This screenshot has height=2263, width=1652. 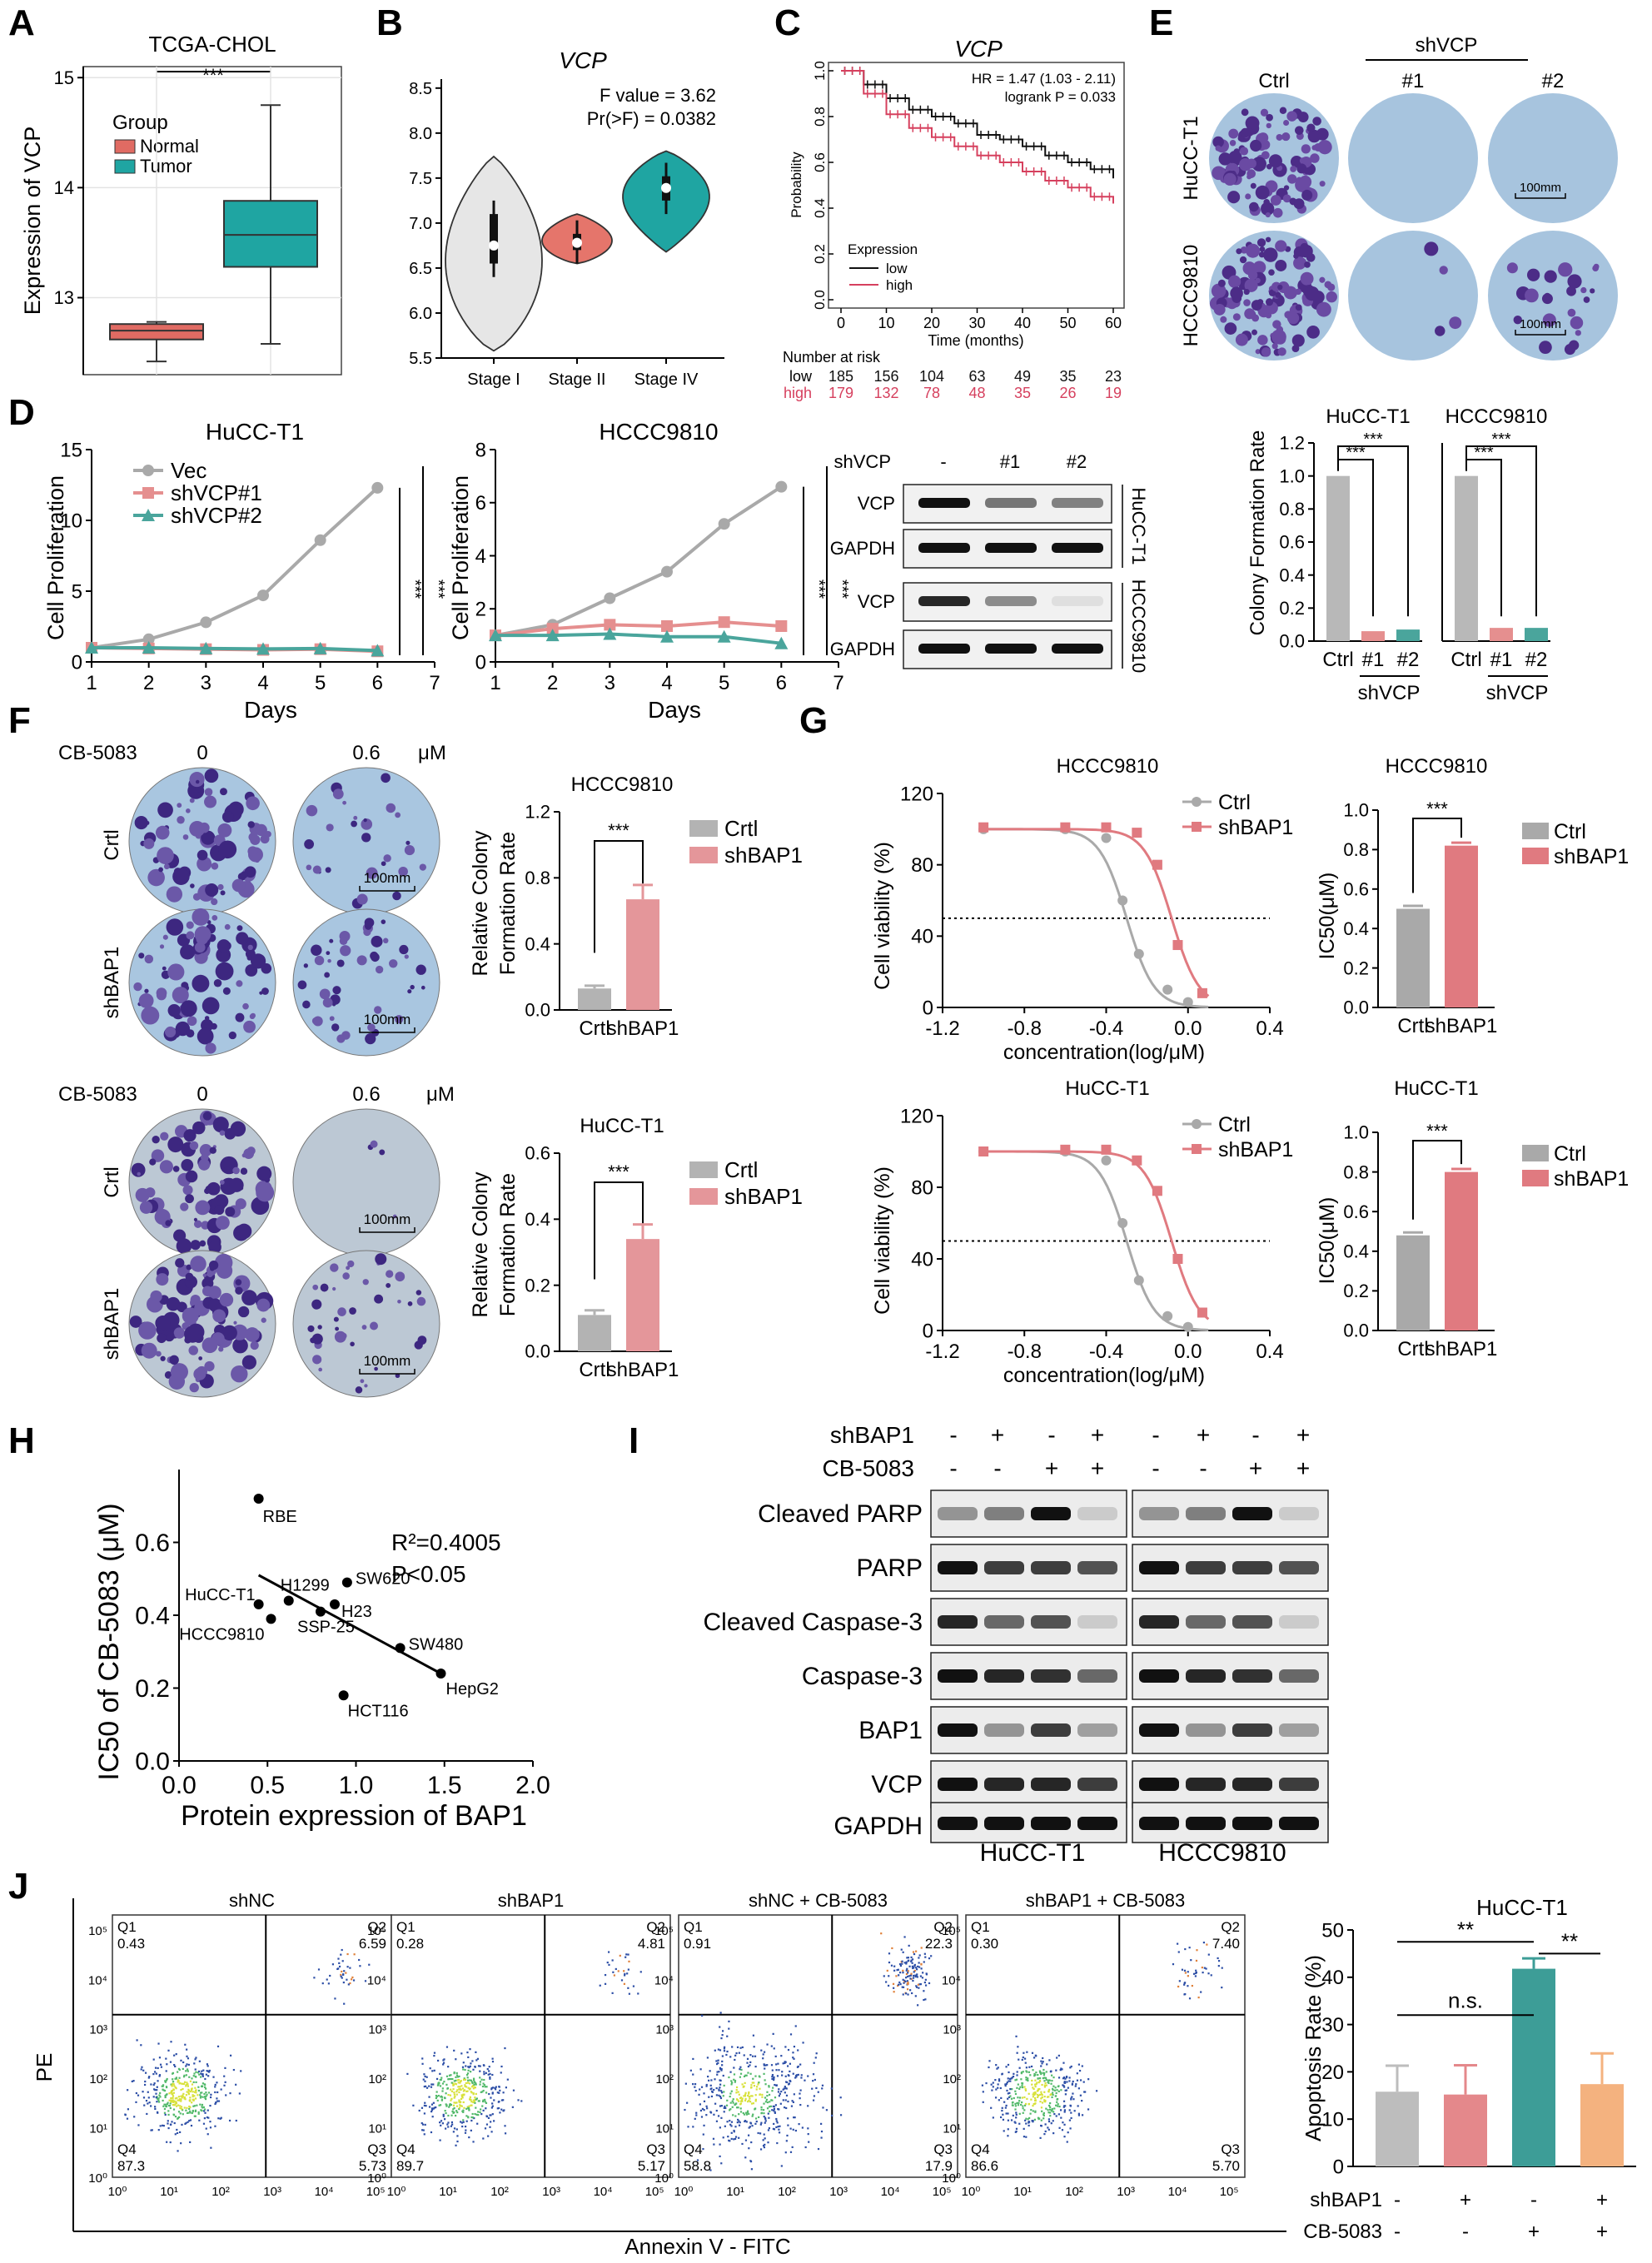 What do you see at coordinates (1077, 649) in the screenshot?
I see `panel-d-blot-band` at bounding box center [1077, 649].